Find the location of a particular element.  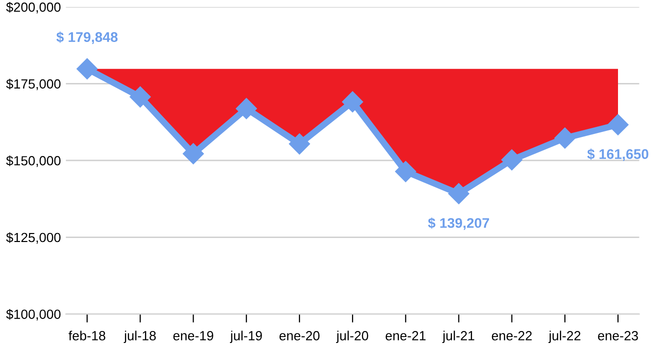

y-tick-label: $100,000 is located at coordinates (33, 315).